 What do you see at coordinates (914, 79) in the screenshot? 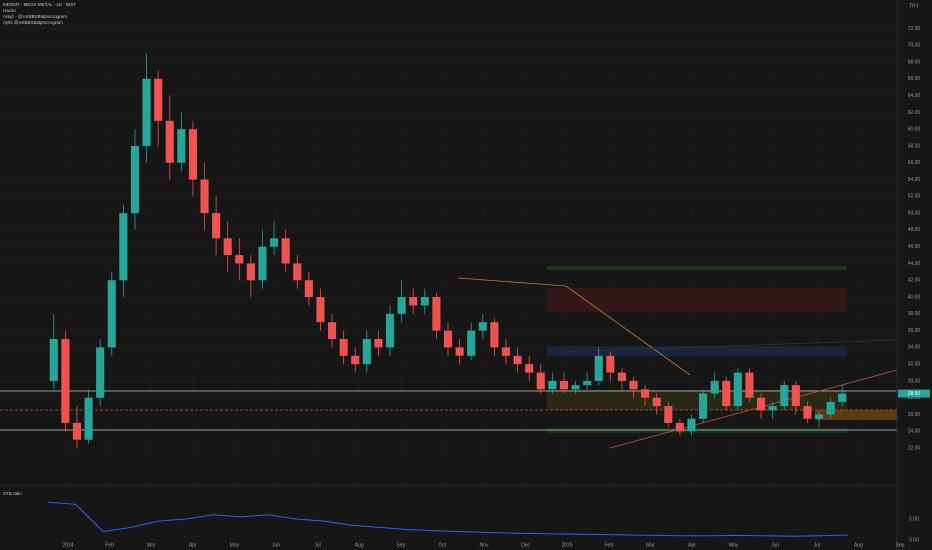
I see `y-tick-label: 66.00` at bounding box center [914, 79].